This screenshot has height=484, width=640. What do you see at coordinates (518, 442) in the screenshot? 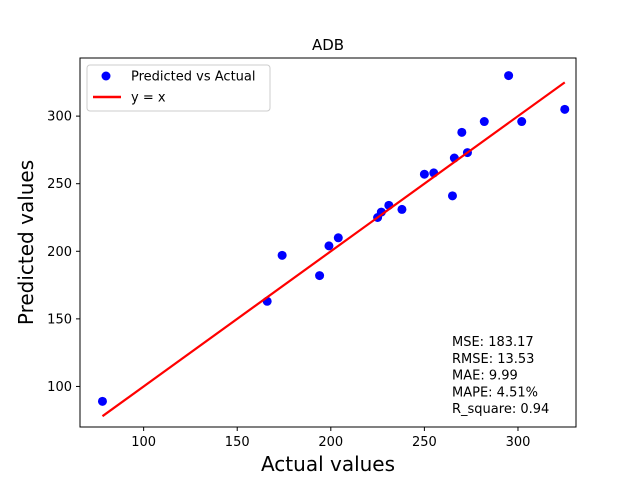
I see `x-tick-label: 300` at bounding box center [518, 442].